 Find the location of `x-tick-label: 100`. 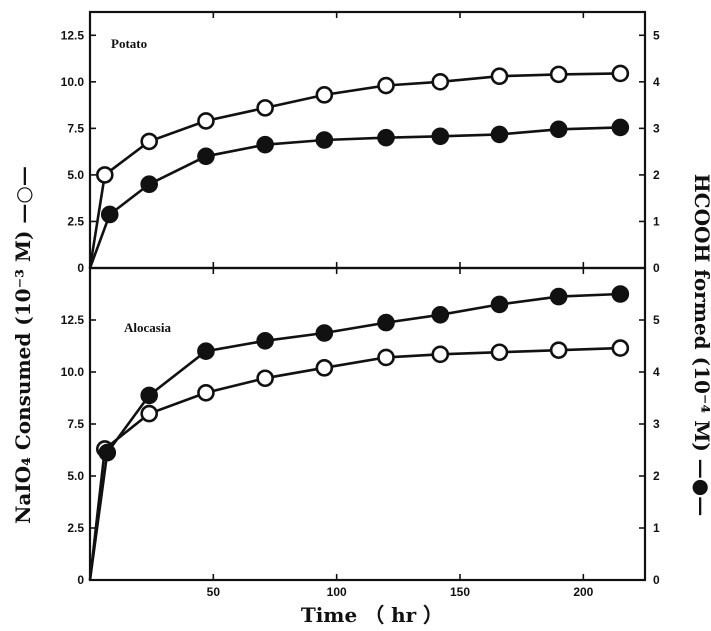

x-tick-label: 100 is located at coordinates (337, 592).